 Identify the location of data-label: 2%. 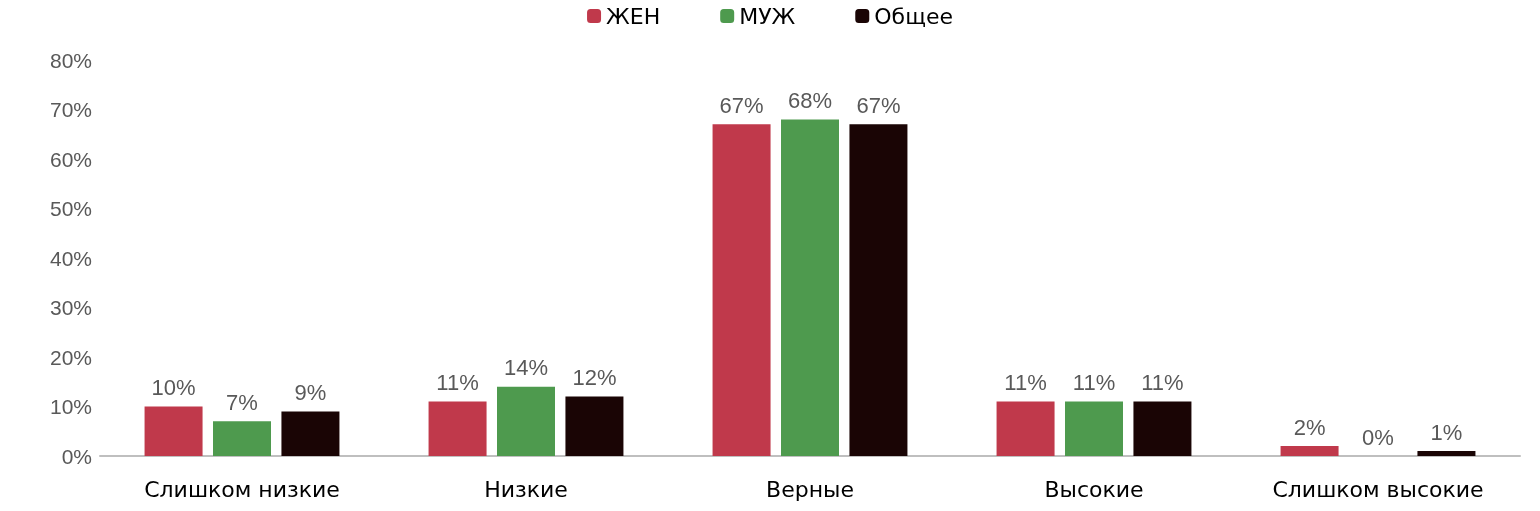
(1309, 427).